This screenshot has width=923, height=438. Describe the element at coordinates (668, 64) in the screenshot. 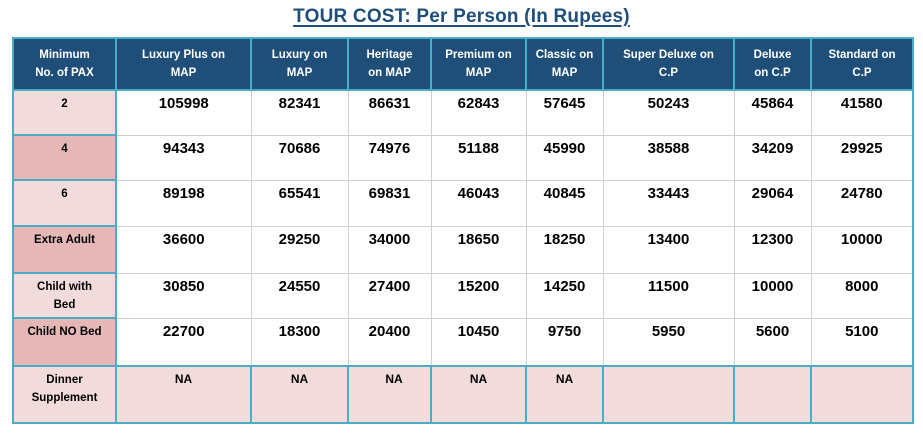

I see `column-header: Super Deluxe on C.P` at that location.